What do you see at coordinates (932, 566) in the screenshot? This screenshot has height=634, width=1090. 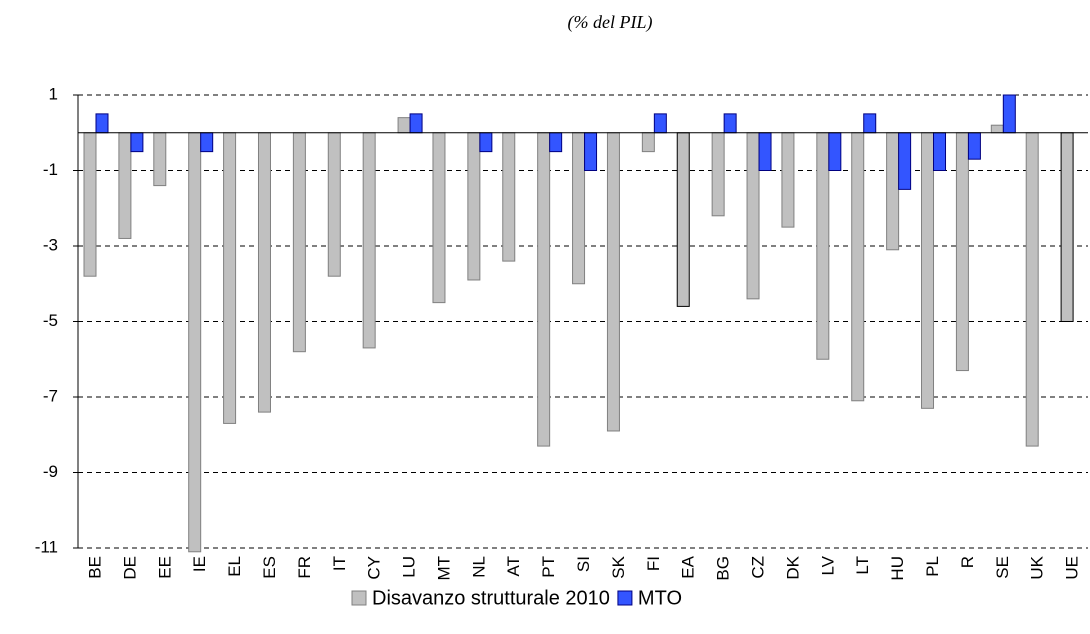 I see `x-tick-label: PL` at bounding box center [932, 566].